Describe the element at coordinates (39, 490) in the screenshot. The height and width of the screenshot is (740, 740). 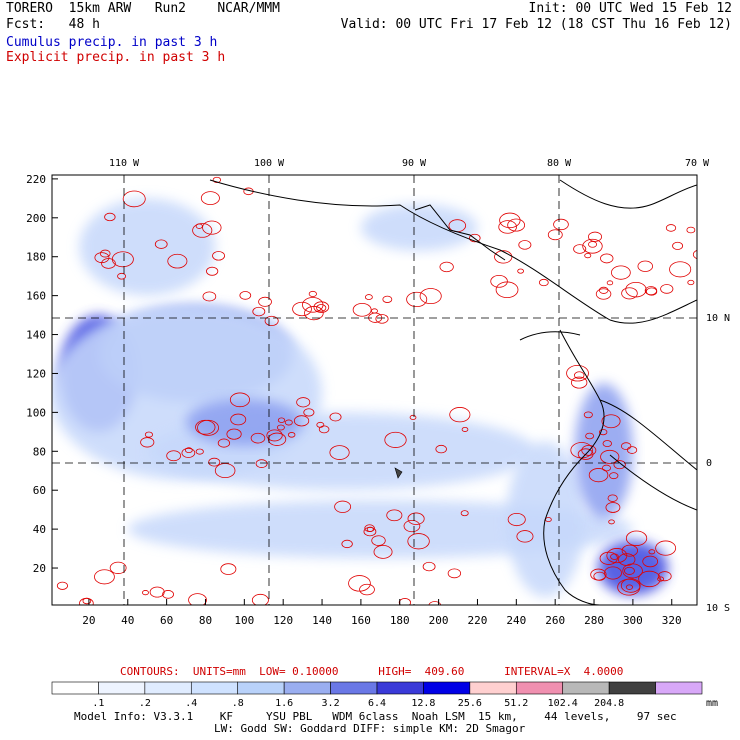
I see `y-tick-label: 60` at that location.